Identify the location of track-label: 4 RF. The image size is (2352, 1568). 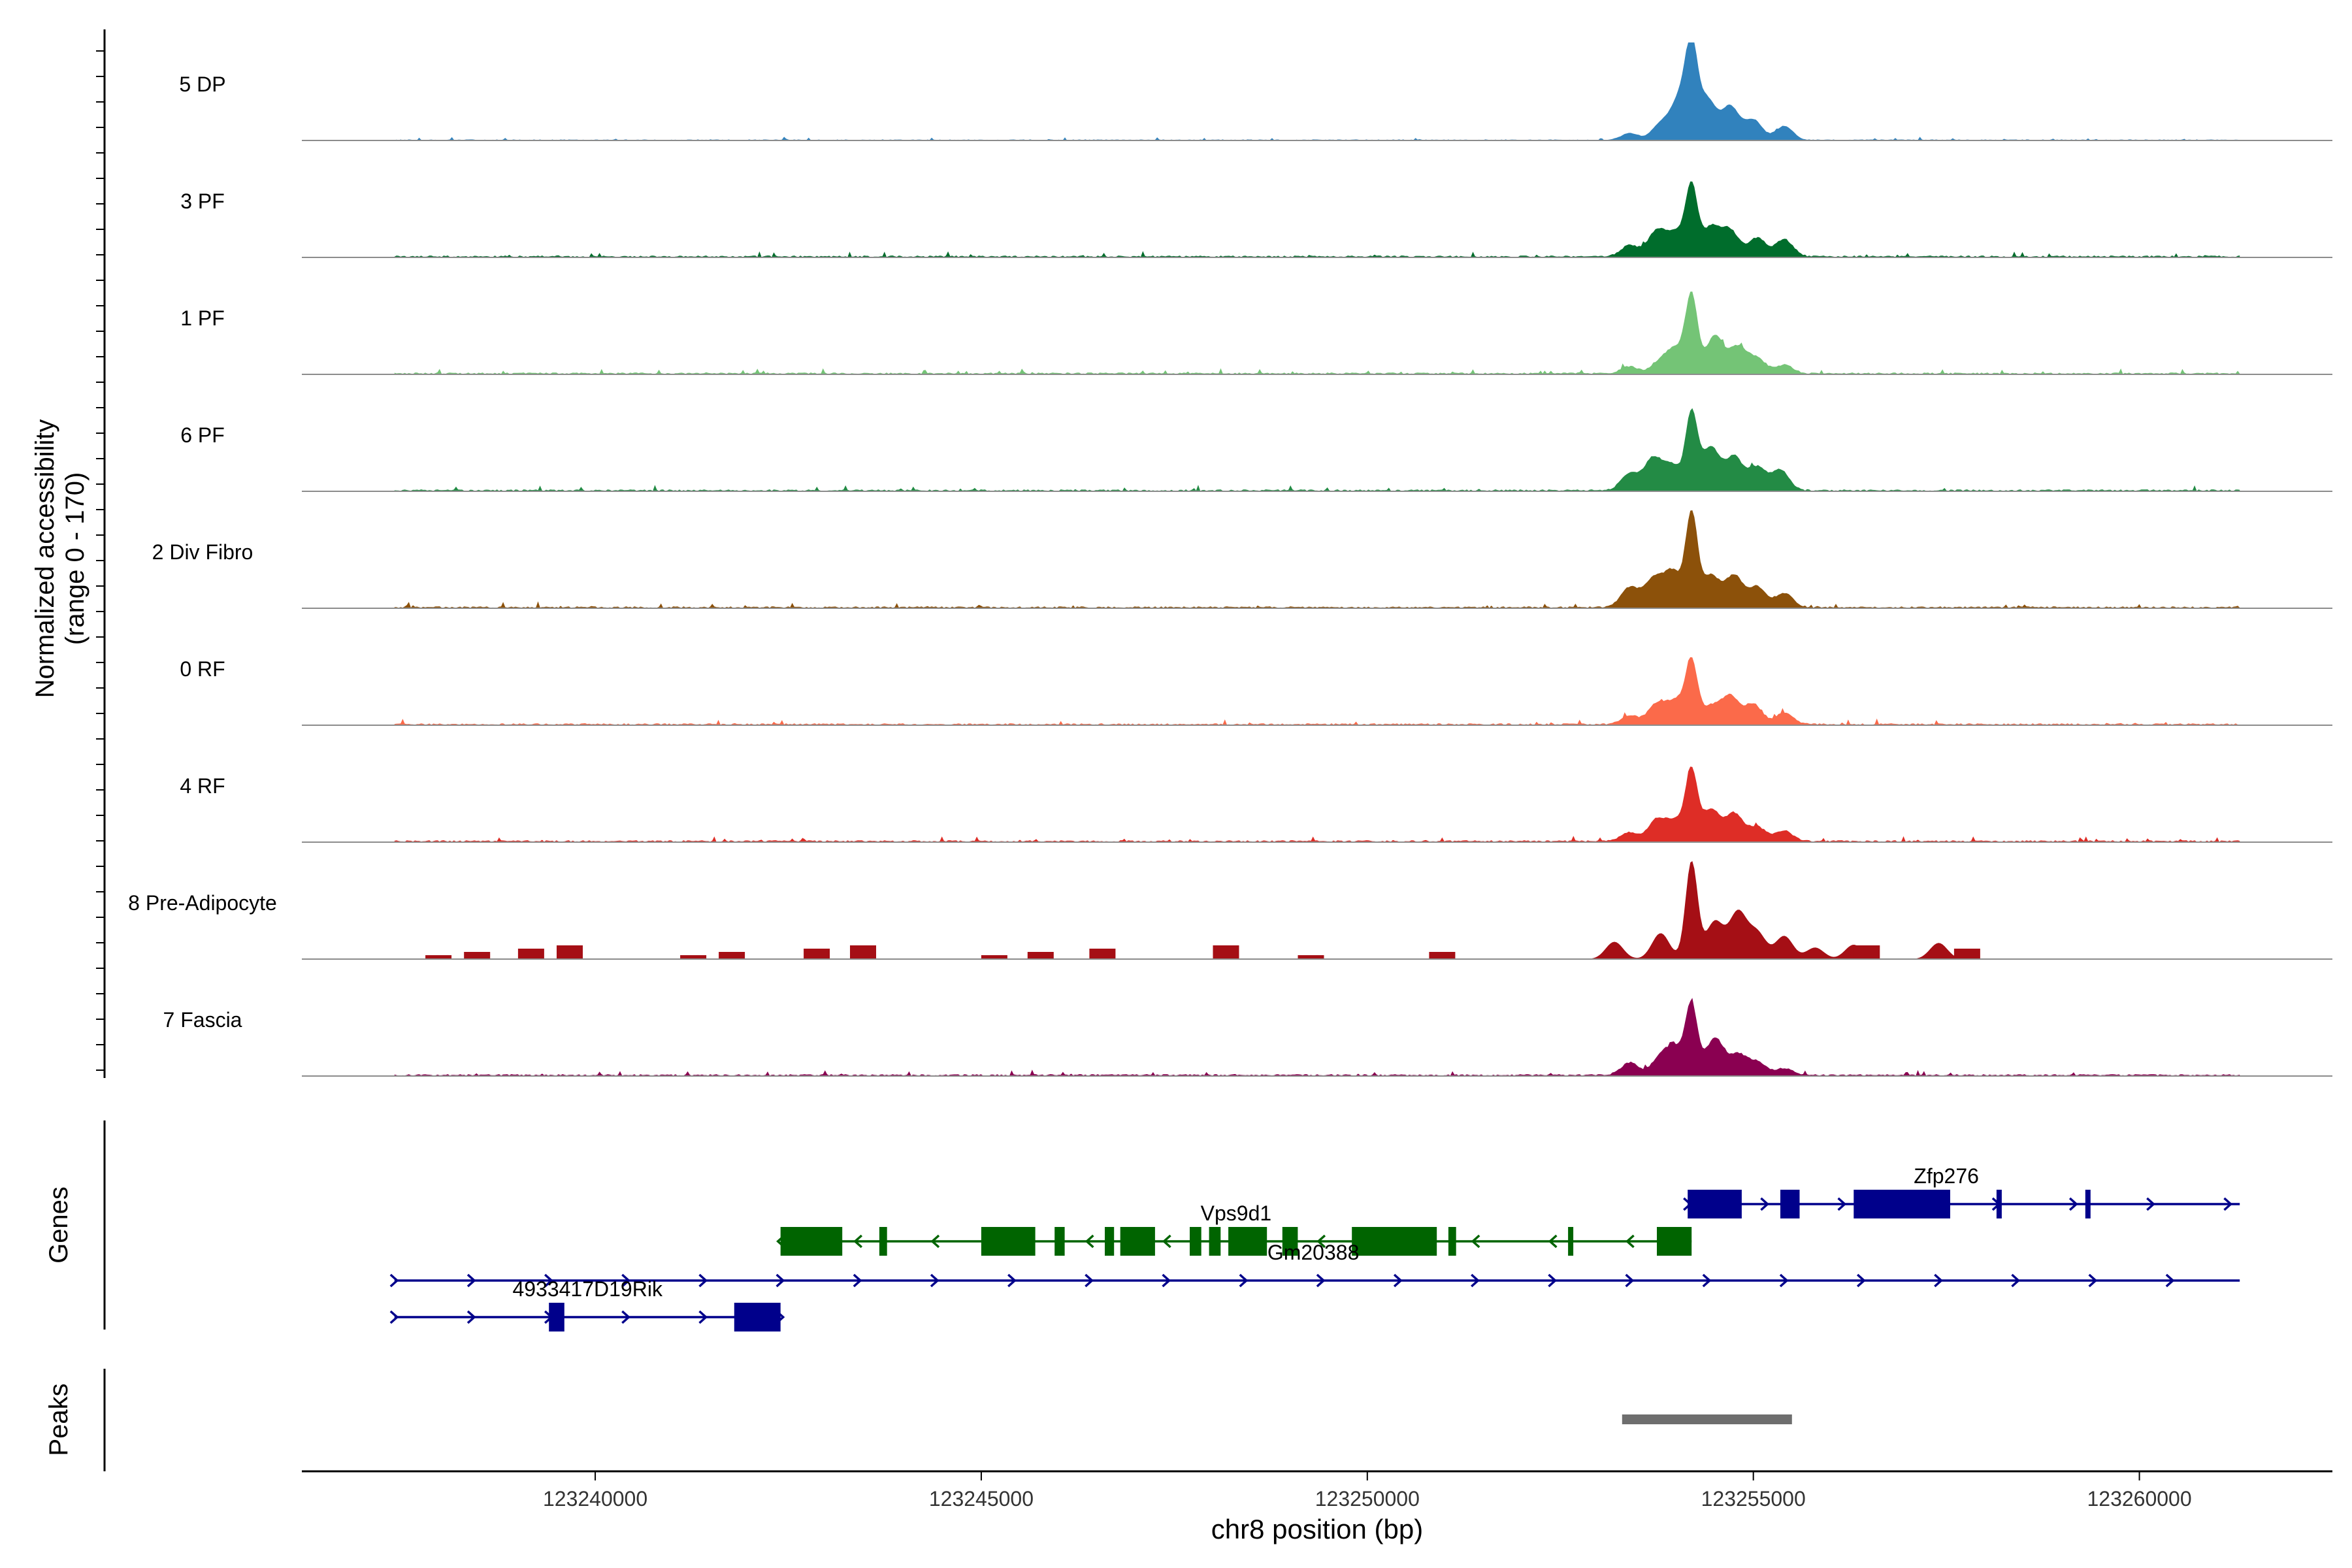
(202, 786).